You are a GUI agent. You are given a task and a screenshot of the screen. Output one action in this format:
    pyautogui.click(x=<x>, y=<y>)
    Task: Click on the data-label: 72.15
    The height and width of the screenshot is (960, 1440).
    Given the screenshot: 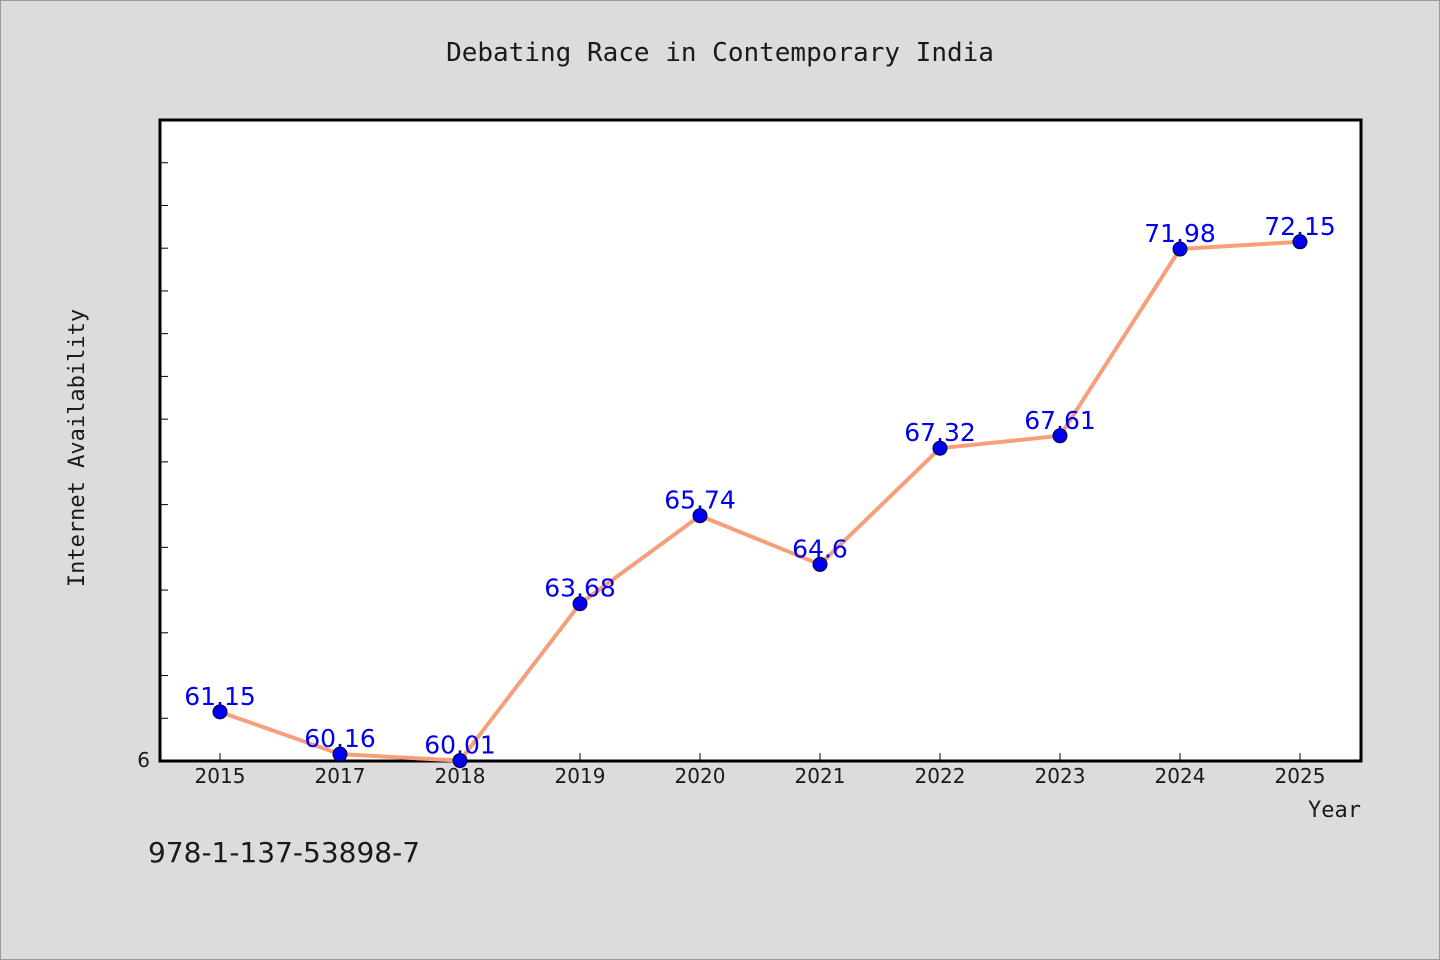 What is the action you would take?
    pyautogui.click(x=1300, y=226)
    